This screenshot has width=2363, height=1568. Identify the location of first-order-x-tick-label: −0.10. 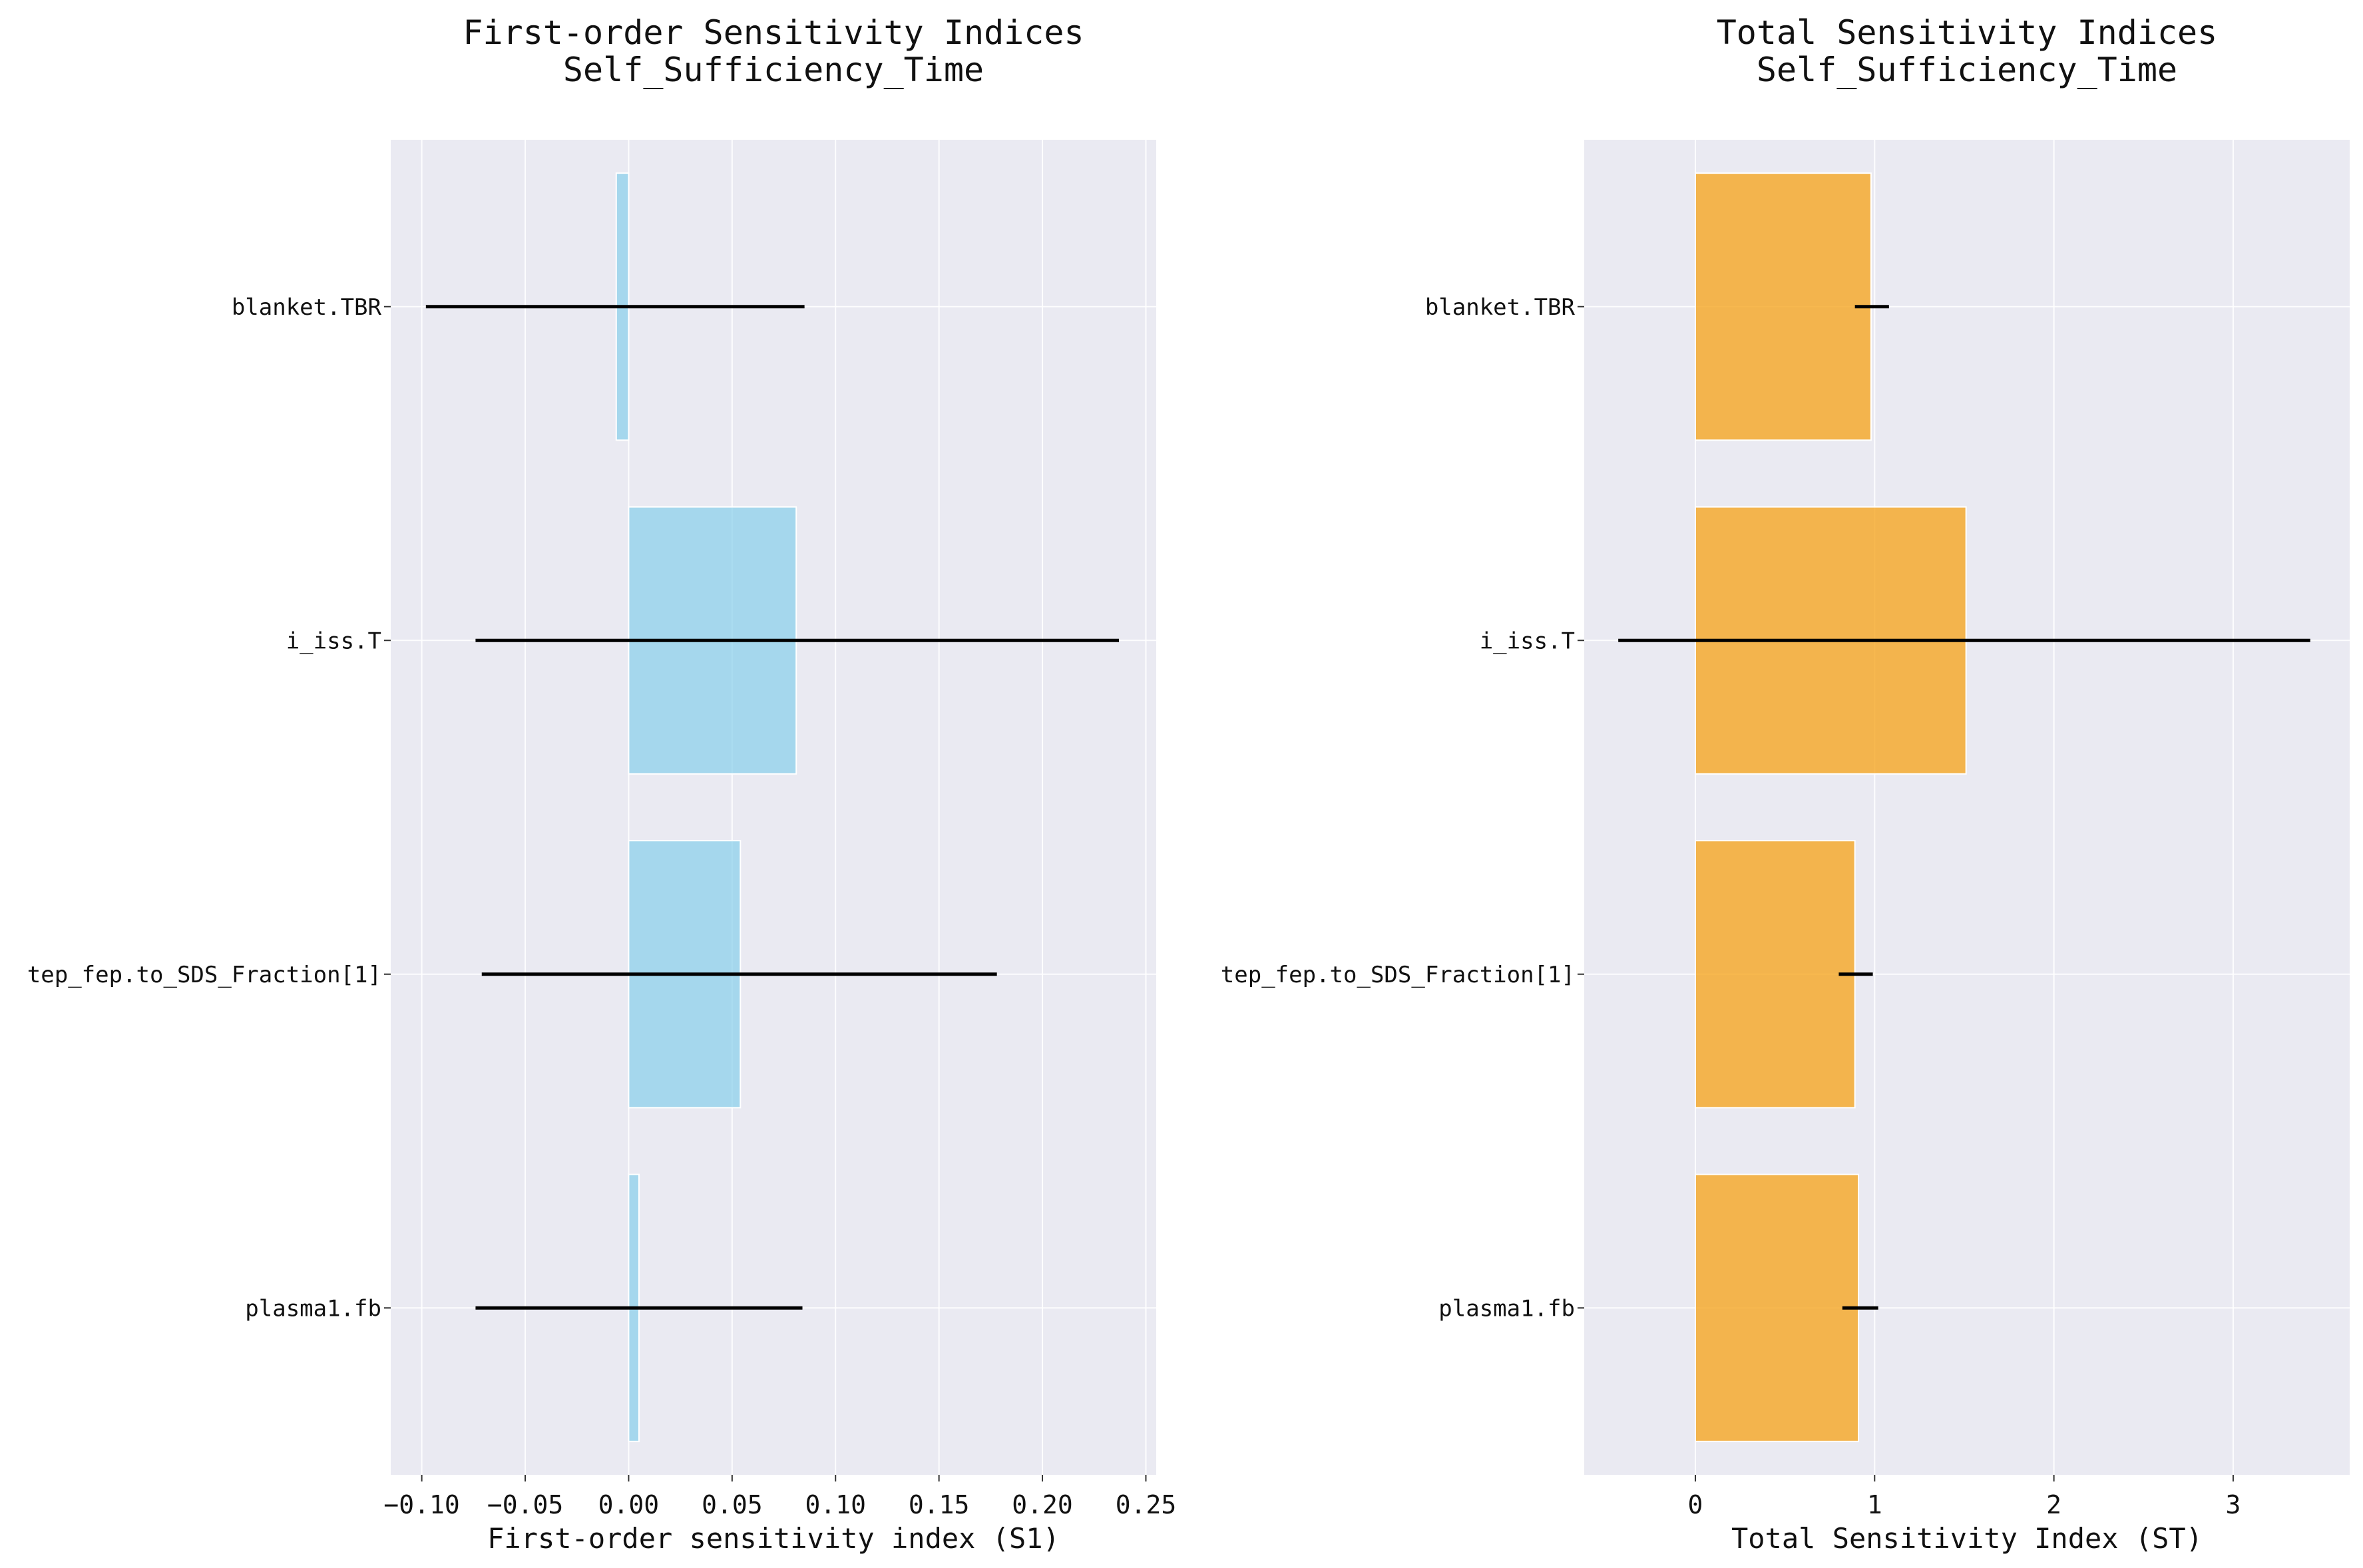
(421, 1504).